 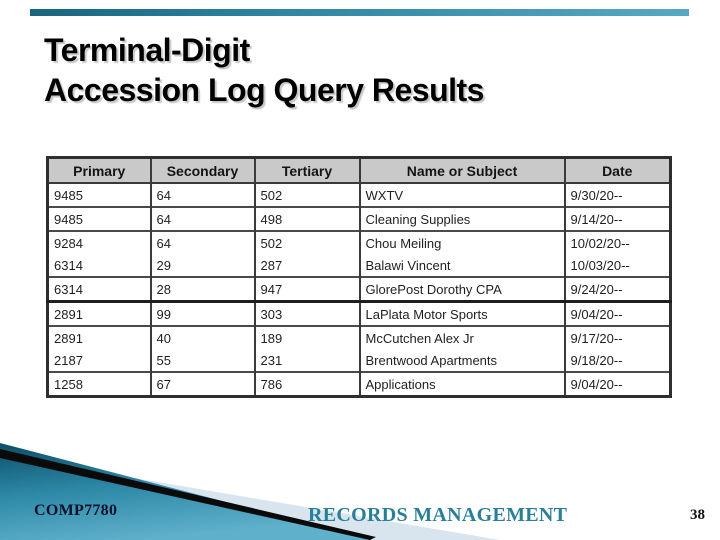 I want to click on column-header-tertiary: Tertiary, so click(x=307, y=170).